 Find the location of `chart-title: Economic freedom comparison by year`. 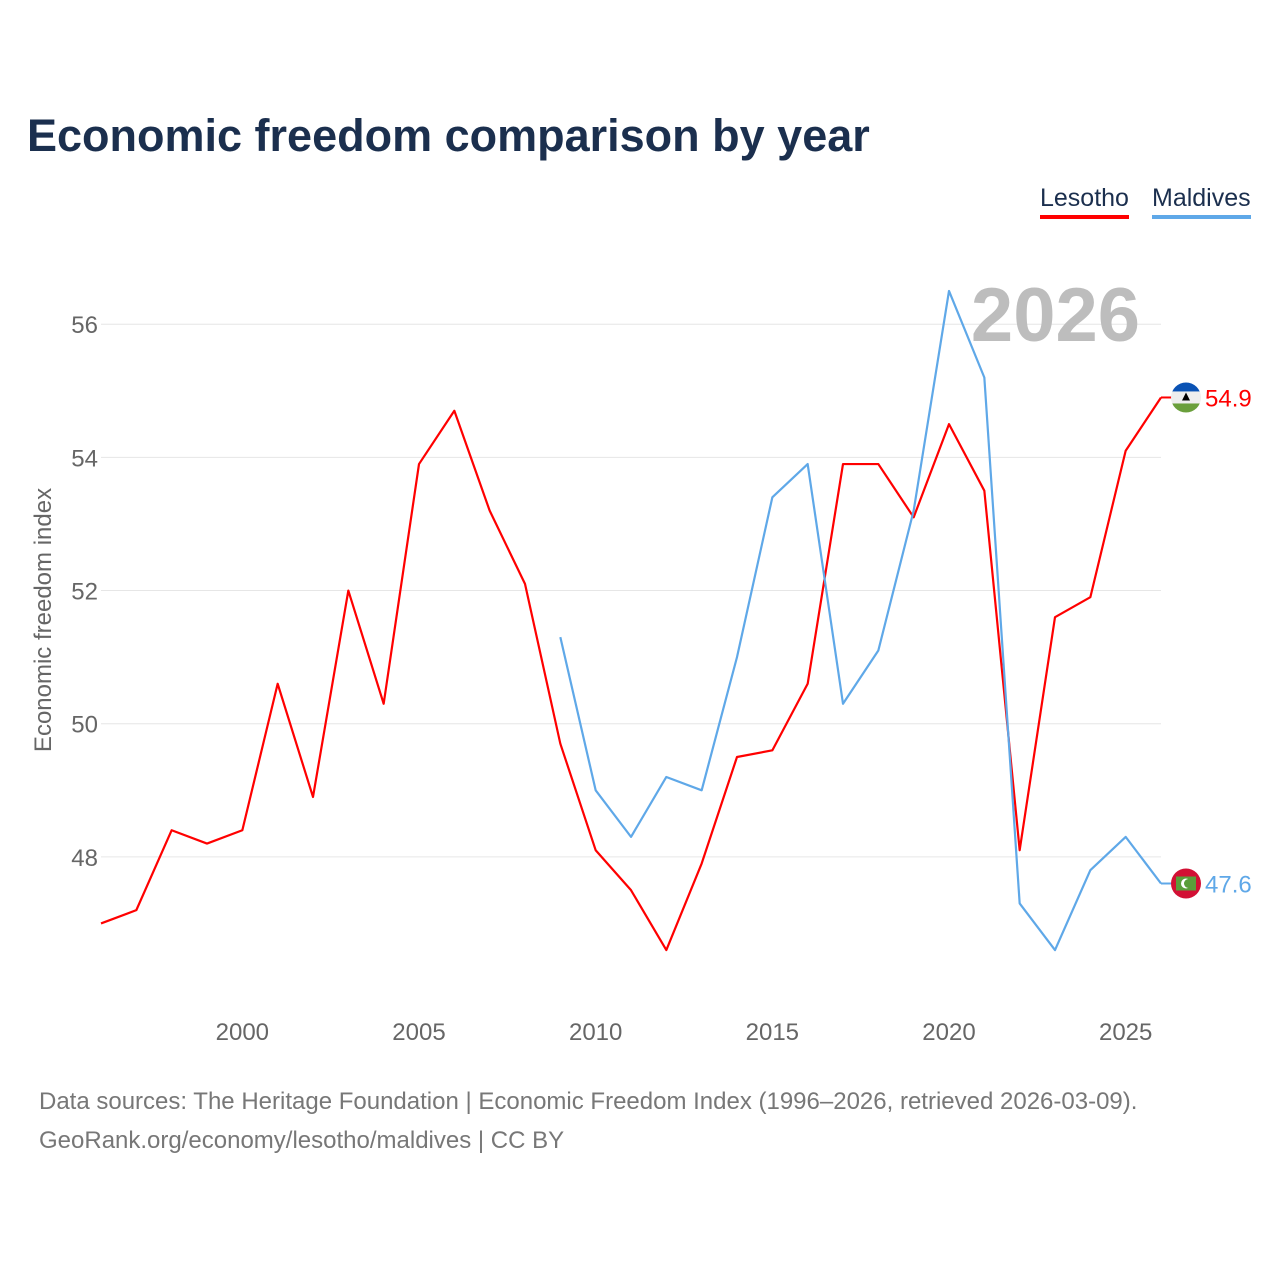

chart-title: Economic freedom comparison by year is located at coordinates (448, 135).